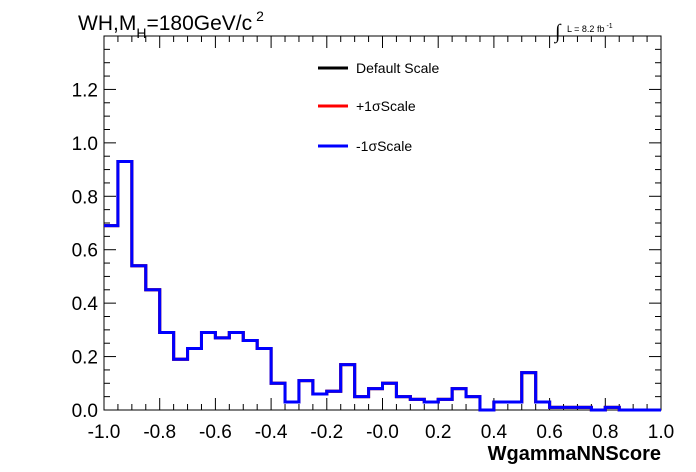  I want to click on title-rest: =180GeV/c, so click(199, 23).